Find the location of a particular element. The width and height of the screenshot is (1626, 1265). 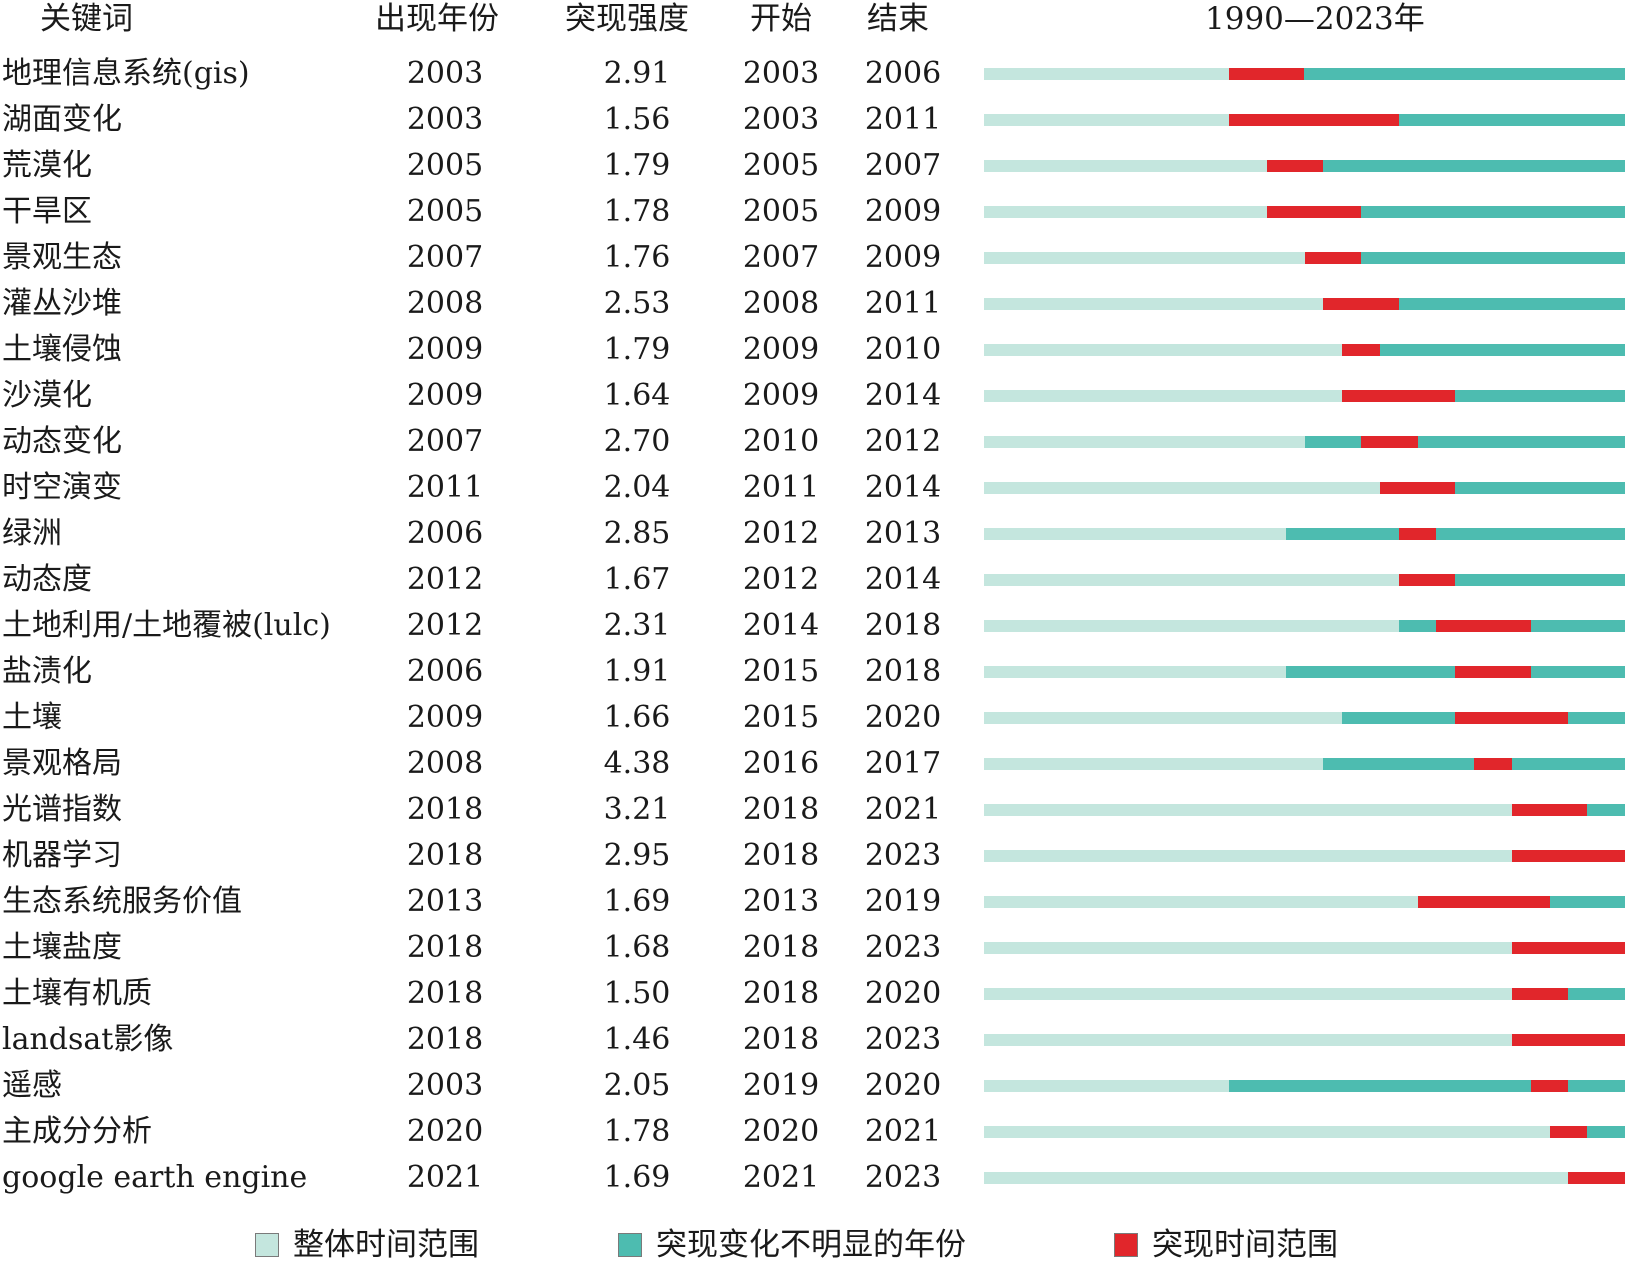

keyword-cell: 土地利用/土地覆被(lulc) is located at coordinates (166, 625).